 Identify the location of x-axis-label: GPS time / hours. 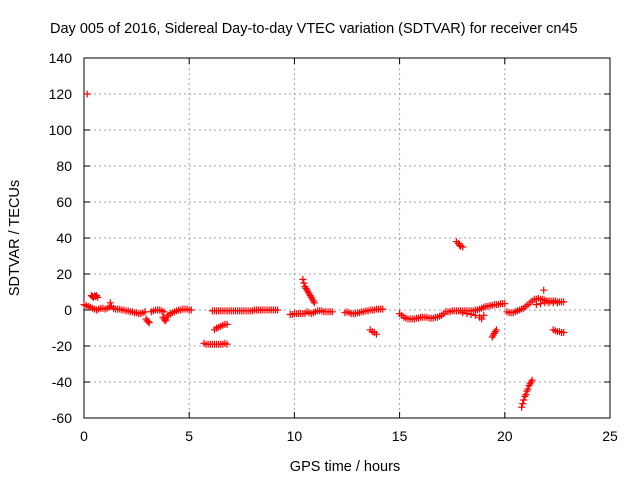
(345, 467).